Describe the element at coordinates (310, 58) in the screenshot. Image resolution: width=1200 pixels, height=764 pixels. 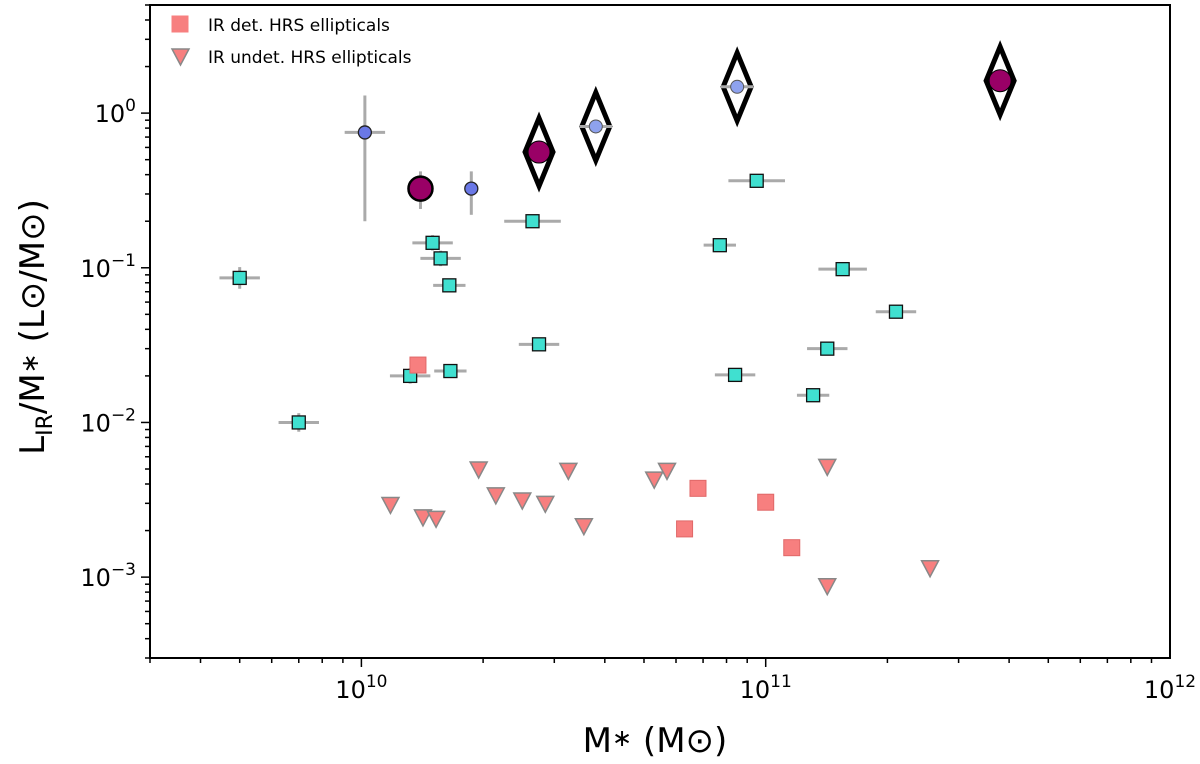
I see `legend-label-ir-undet: IR undet. HRS ellipticals` at that location.